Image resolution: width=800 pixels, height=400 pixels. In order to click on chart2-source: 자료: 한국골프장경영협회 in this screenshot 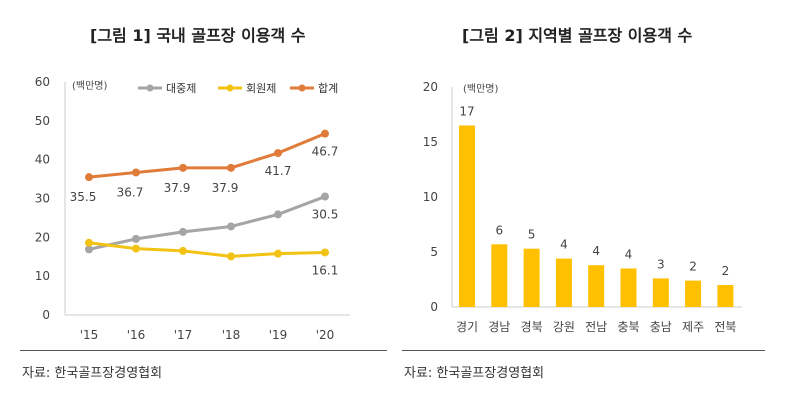, I will do `click(474, 373)`.